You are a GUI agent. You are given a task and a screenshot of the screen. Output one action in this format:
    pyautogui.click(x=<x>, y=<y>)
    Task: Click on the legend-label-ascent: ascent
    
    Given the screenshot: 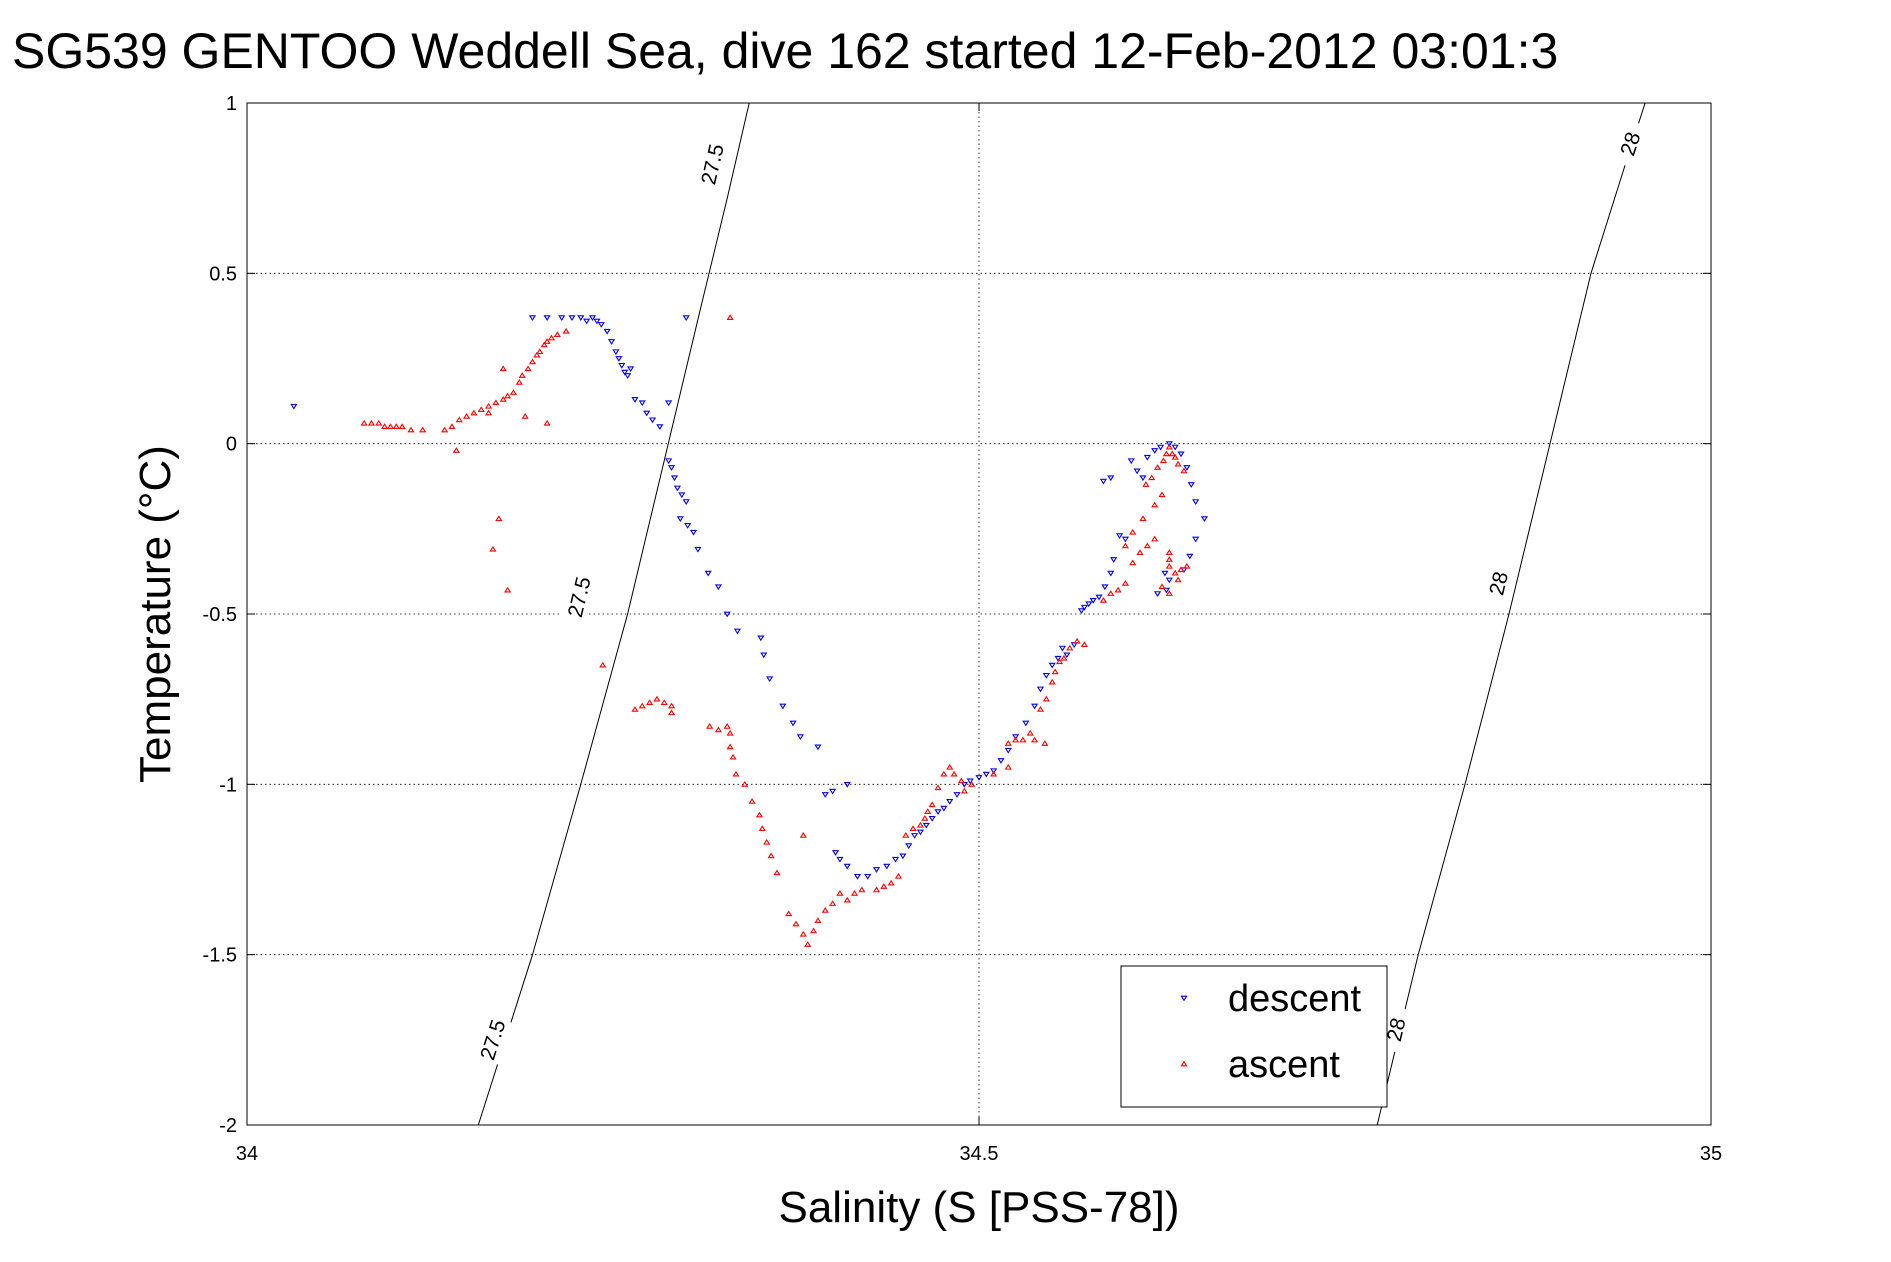 What is the action you would take?
    pyautogui.click(x=1284, y=1065)
    